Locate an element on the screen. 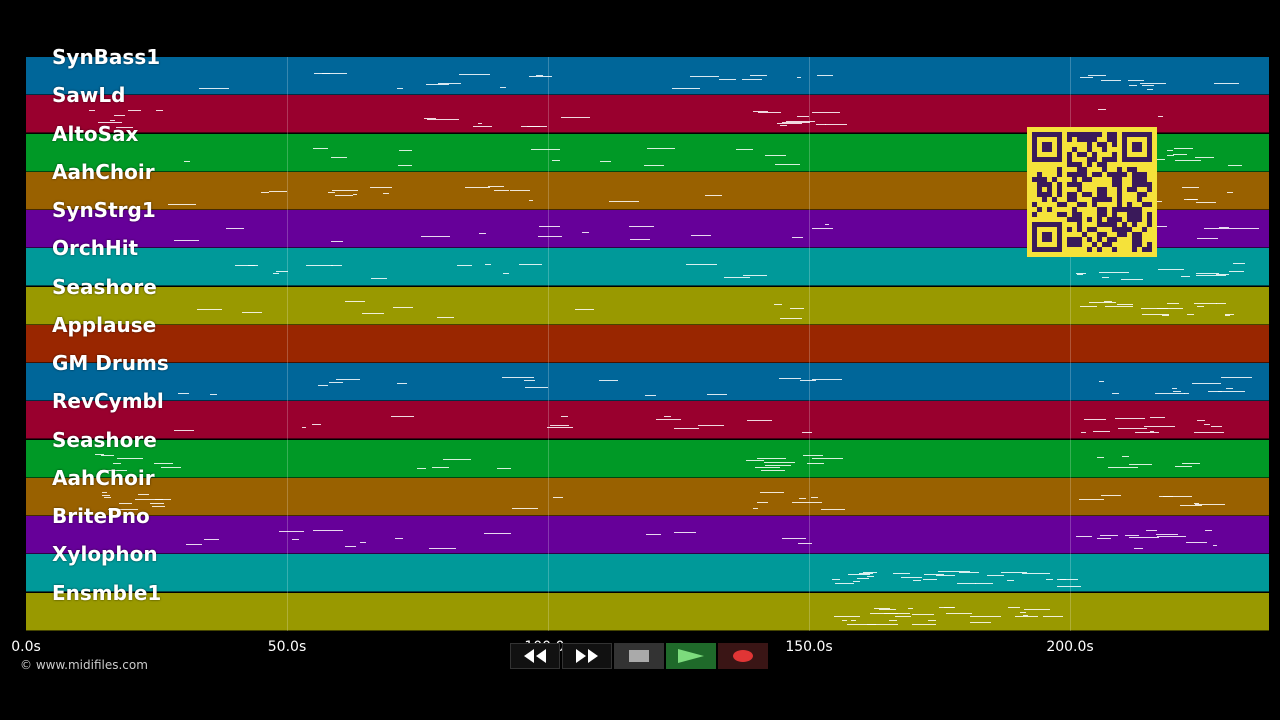 This screenshot has width=1280, height=720. stop-button is located at coordinates (639, 656).